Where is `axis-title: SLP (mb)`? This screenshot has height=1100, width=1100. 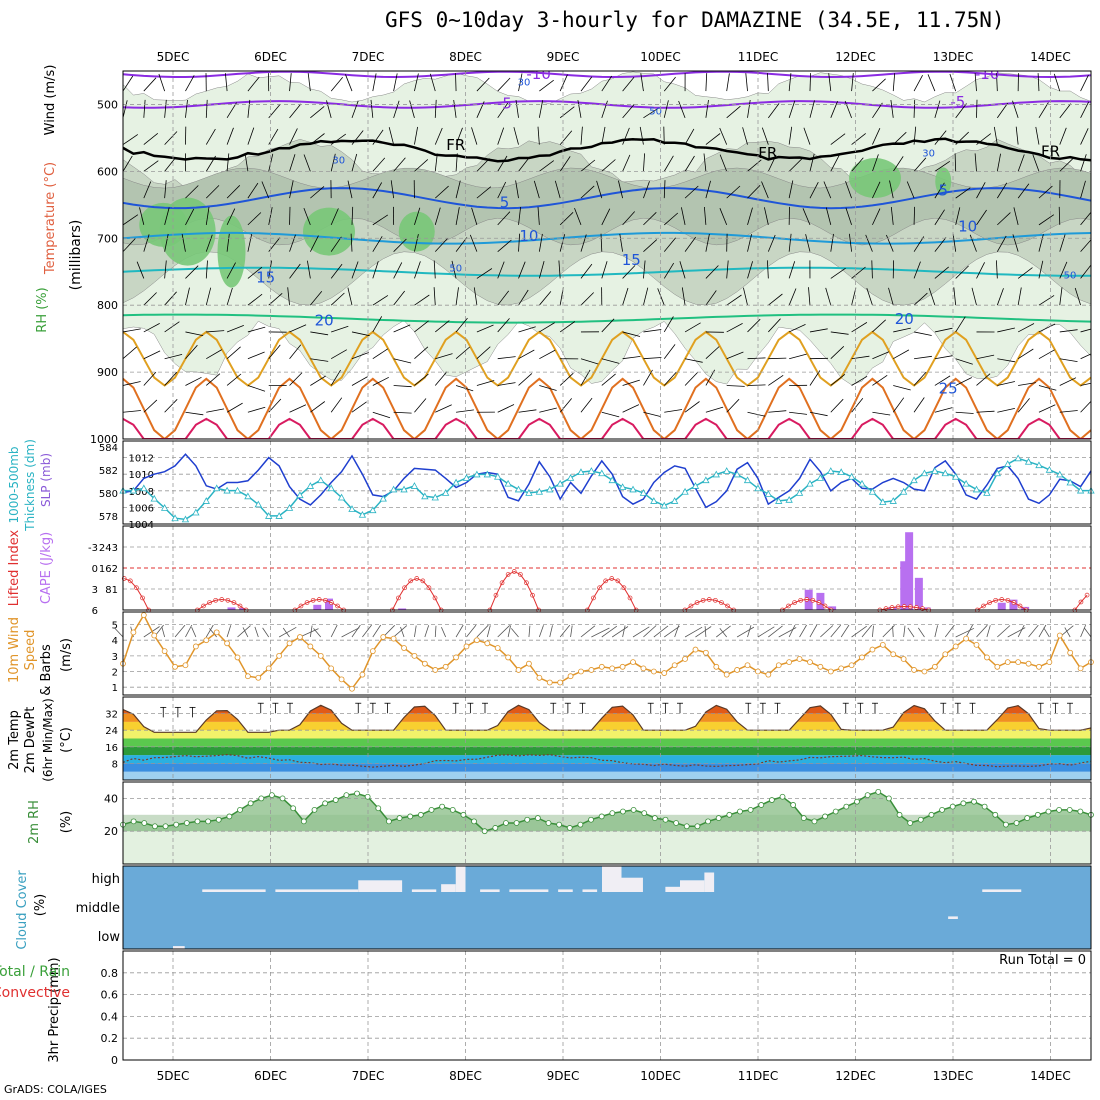
axis-title: SLP (mb) is located at coordinates (46, 480).